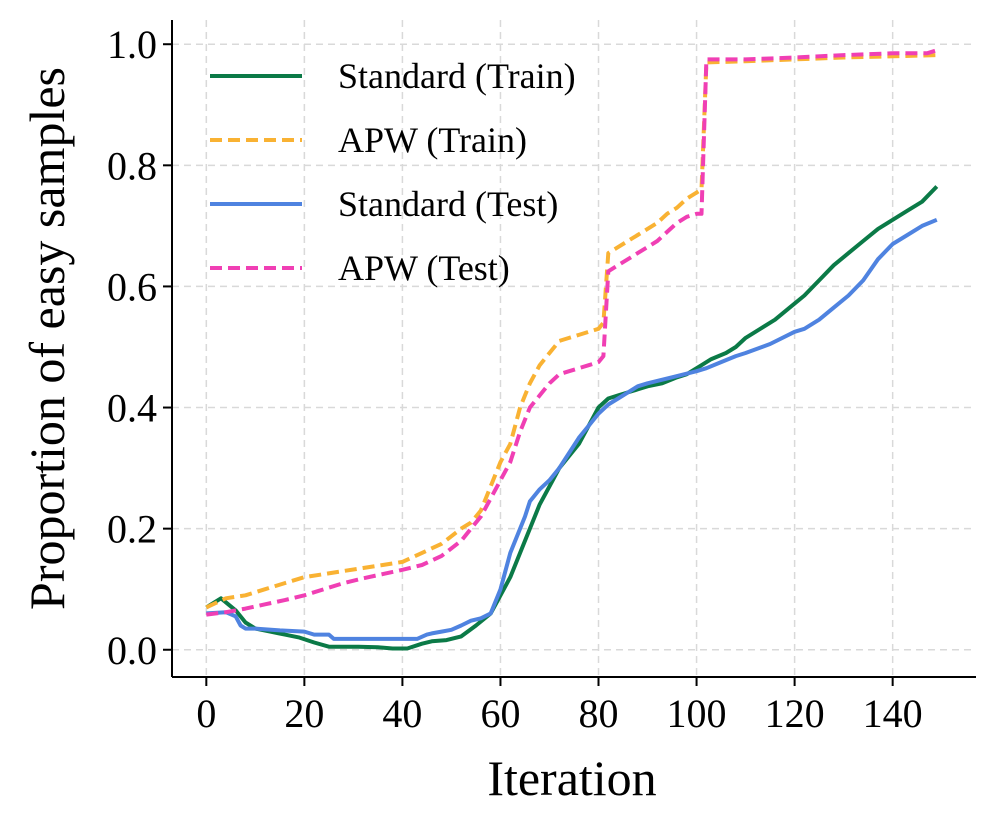  I want to click on x-tick-label: 60, so click(500, 713).